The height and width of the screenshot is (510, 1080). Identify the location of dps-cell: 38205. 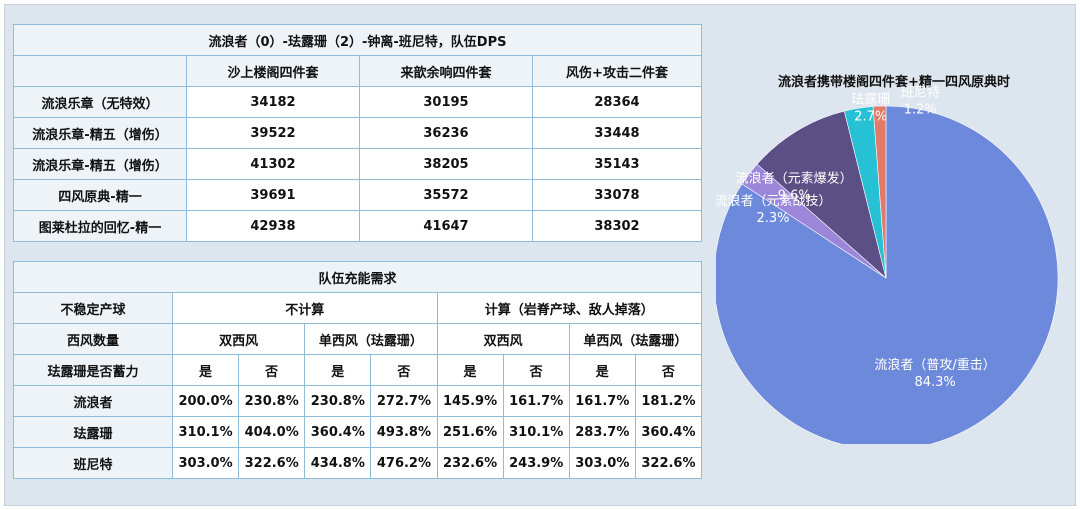
(446, 164).